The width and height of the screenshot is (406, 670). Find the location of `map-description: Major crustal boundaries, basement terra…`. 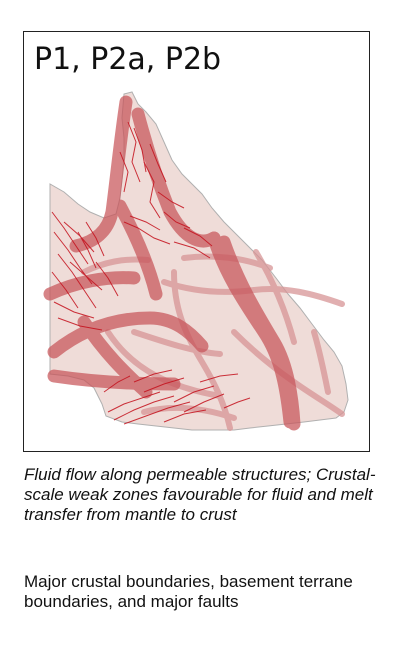

map-description: Major crustal boundaries, basement terra… is located at coordinates (188, 591).